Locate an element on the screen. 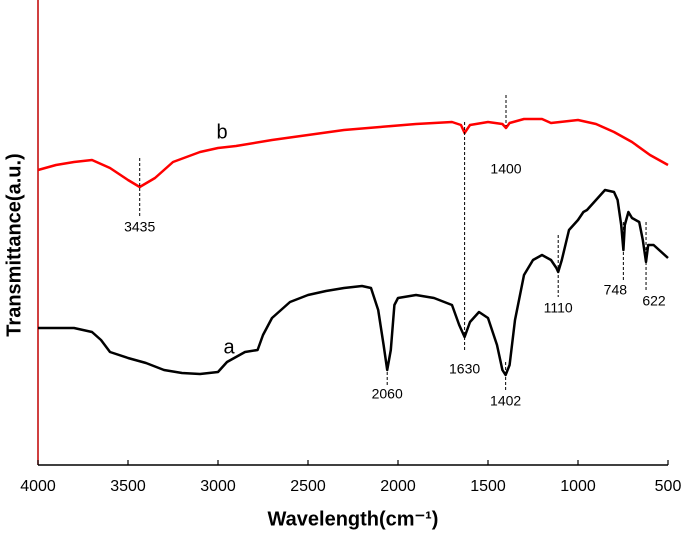 The height and width of the screenshot is (534, 685). x-tick-label: 1500 is located at coordinates (488, 486).